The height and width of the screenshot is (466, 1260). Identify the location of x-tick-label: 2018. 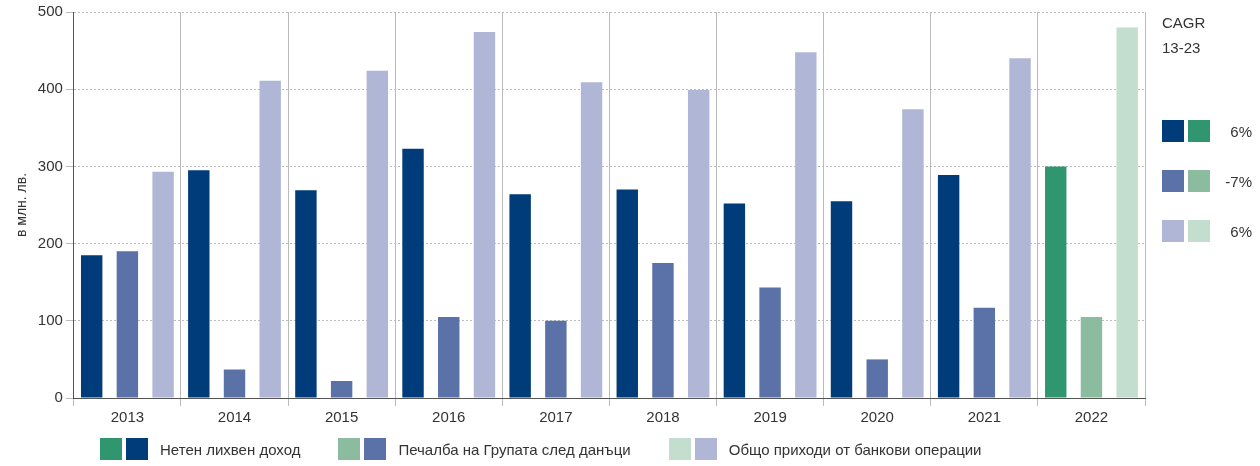
(663, 417).